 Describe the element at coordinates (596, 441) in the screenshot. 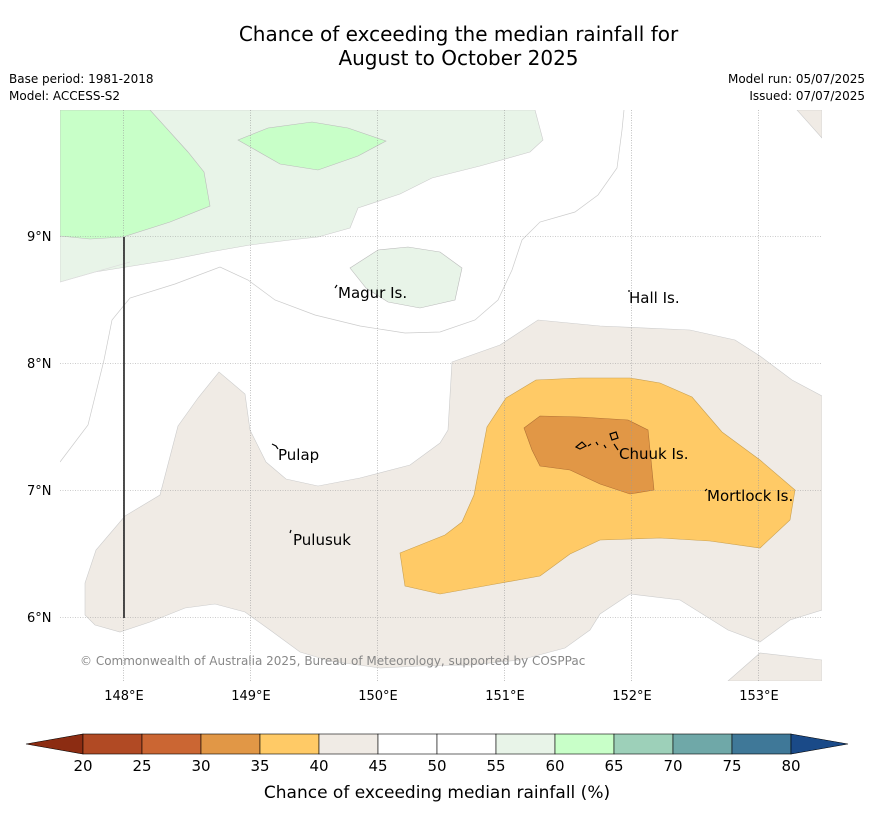

I see `island-chuuk` at that location.